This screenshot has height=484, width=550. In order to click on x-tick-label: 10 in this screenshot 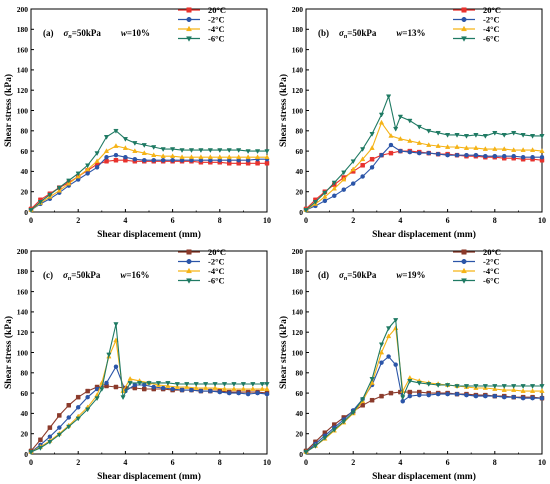, I will do `click(267, 220)`.